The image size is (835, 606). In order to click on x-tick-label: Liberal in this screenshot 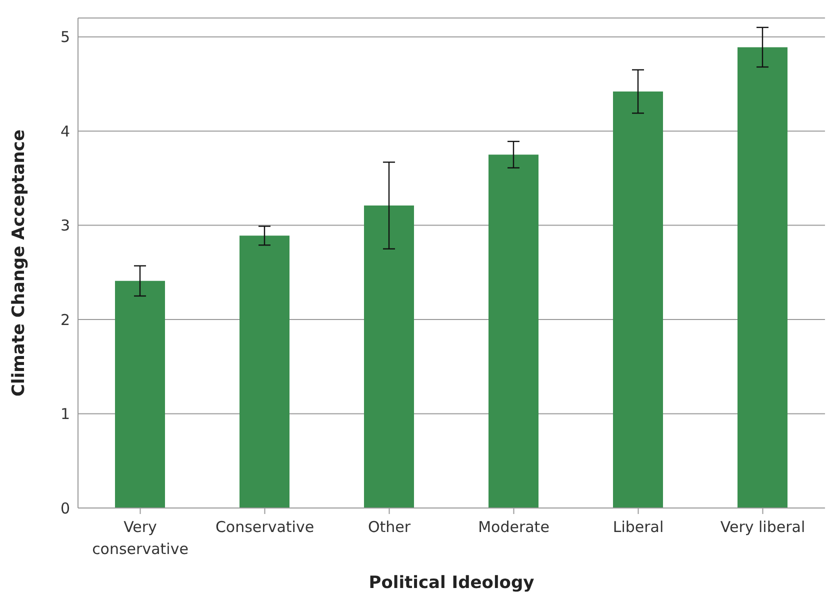, I will do `click(638, 527)`.